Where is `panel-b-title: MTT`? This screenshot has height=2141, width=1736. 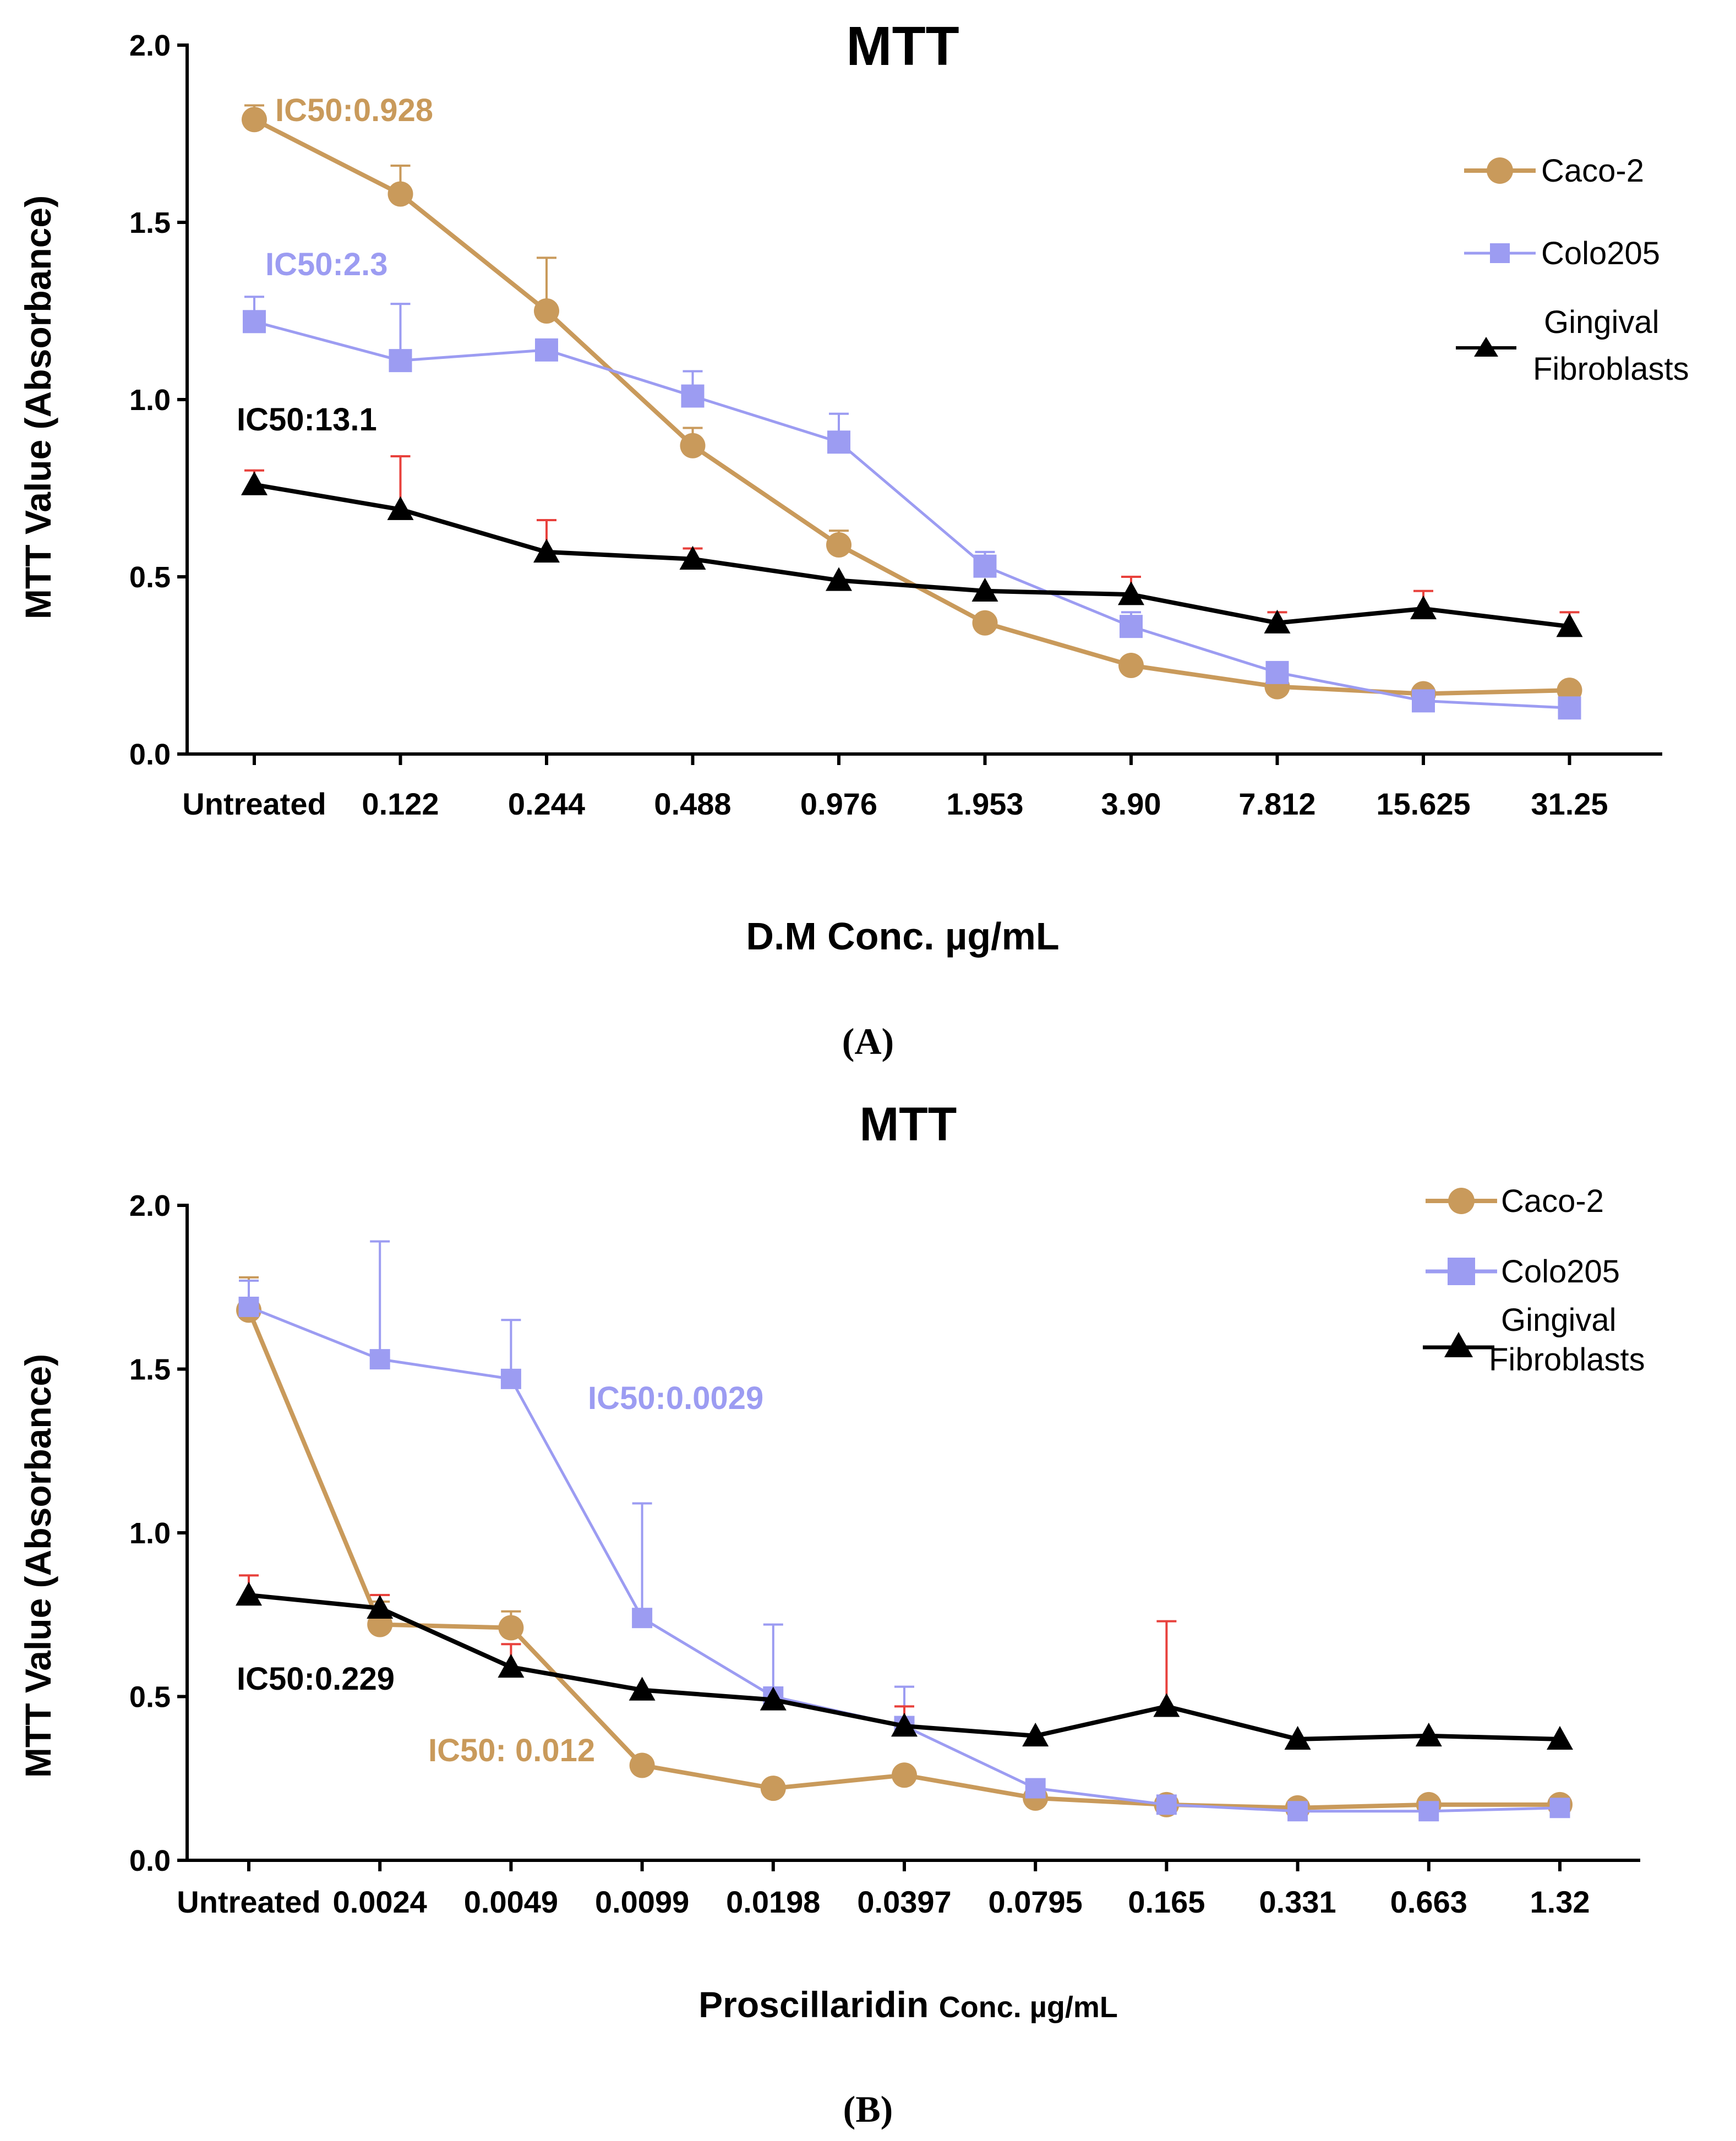
panel-b-title: MTT is located at coordinates (909, 1124).